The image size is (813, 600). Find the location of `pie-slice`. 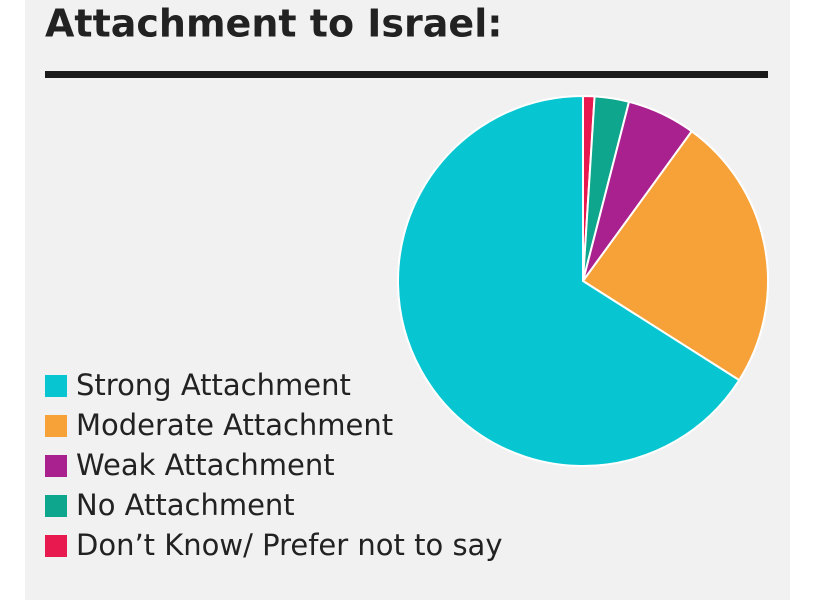

pie-slice is located at coordinates (675, 255).